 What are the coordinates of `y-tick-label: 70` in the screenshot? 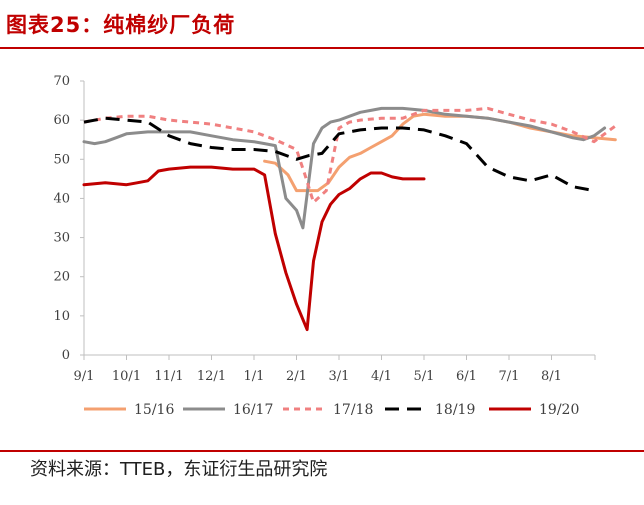 It's located at (61, 81).